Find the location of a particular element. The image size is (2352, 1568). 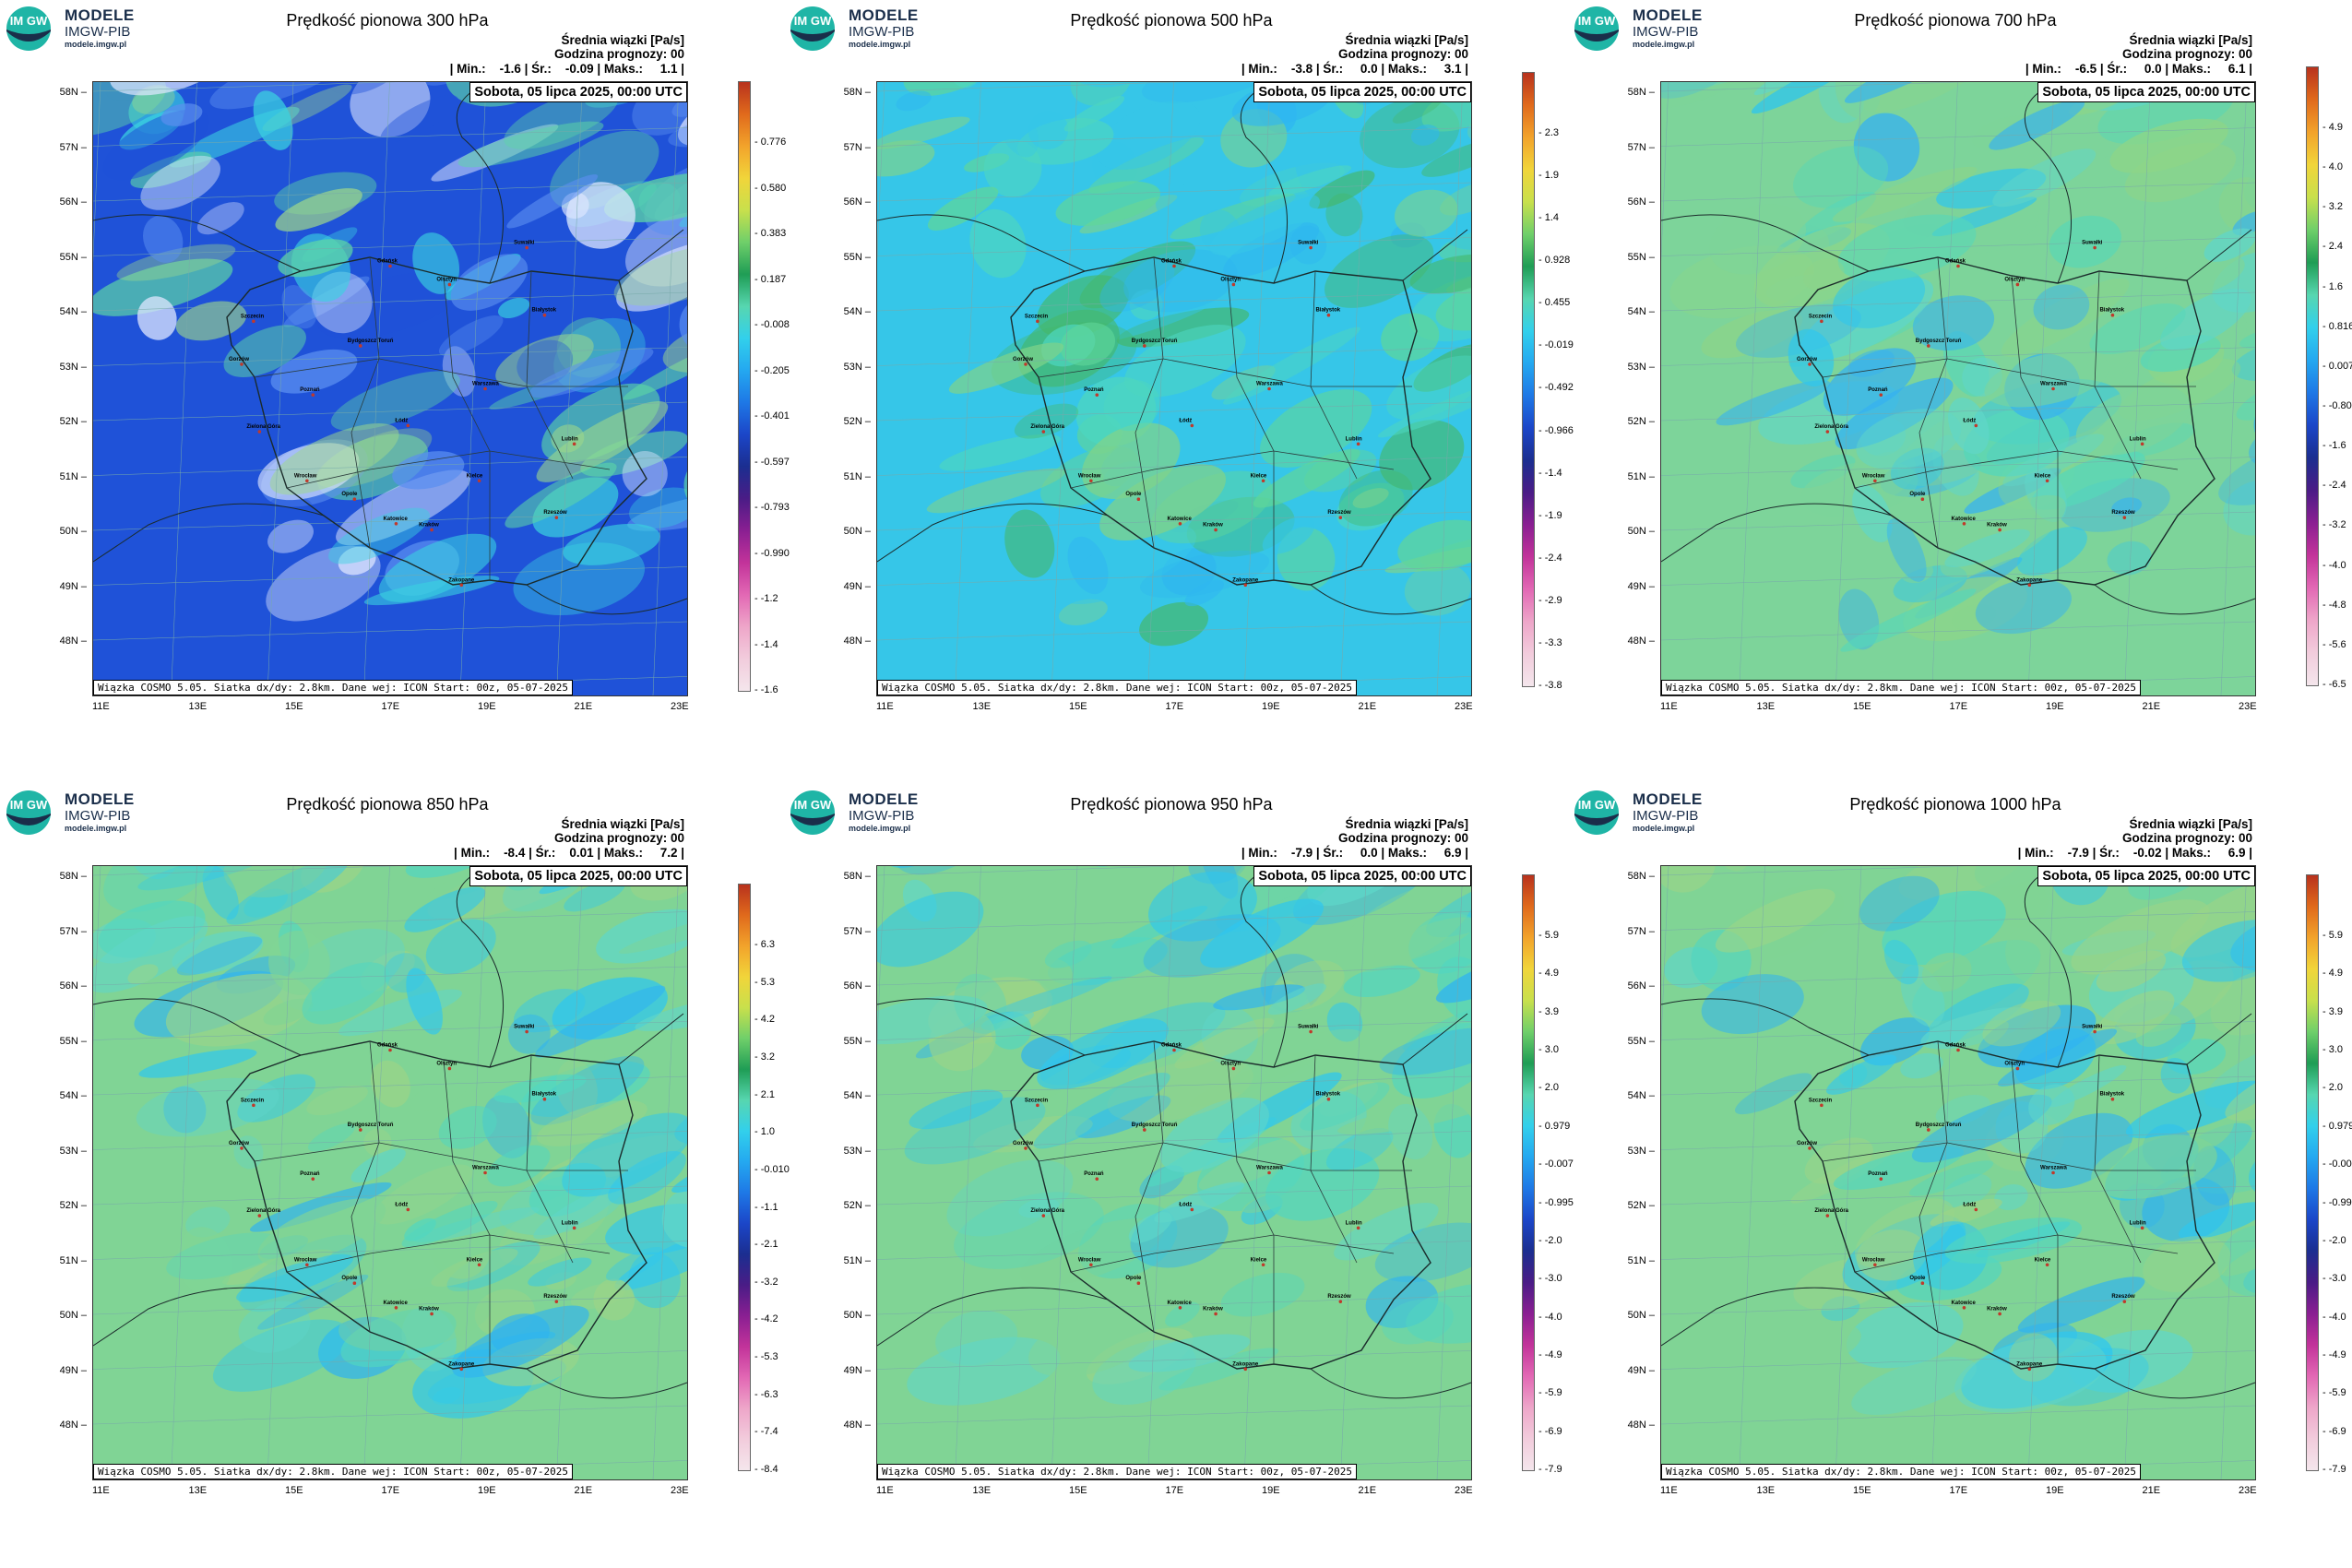

city-label: Szczecin is located at coordinates (253, 316).